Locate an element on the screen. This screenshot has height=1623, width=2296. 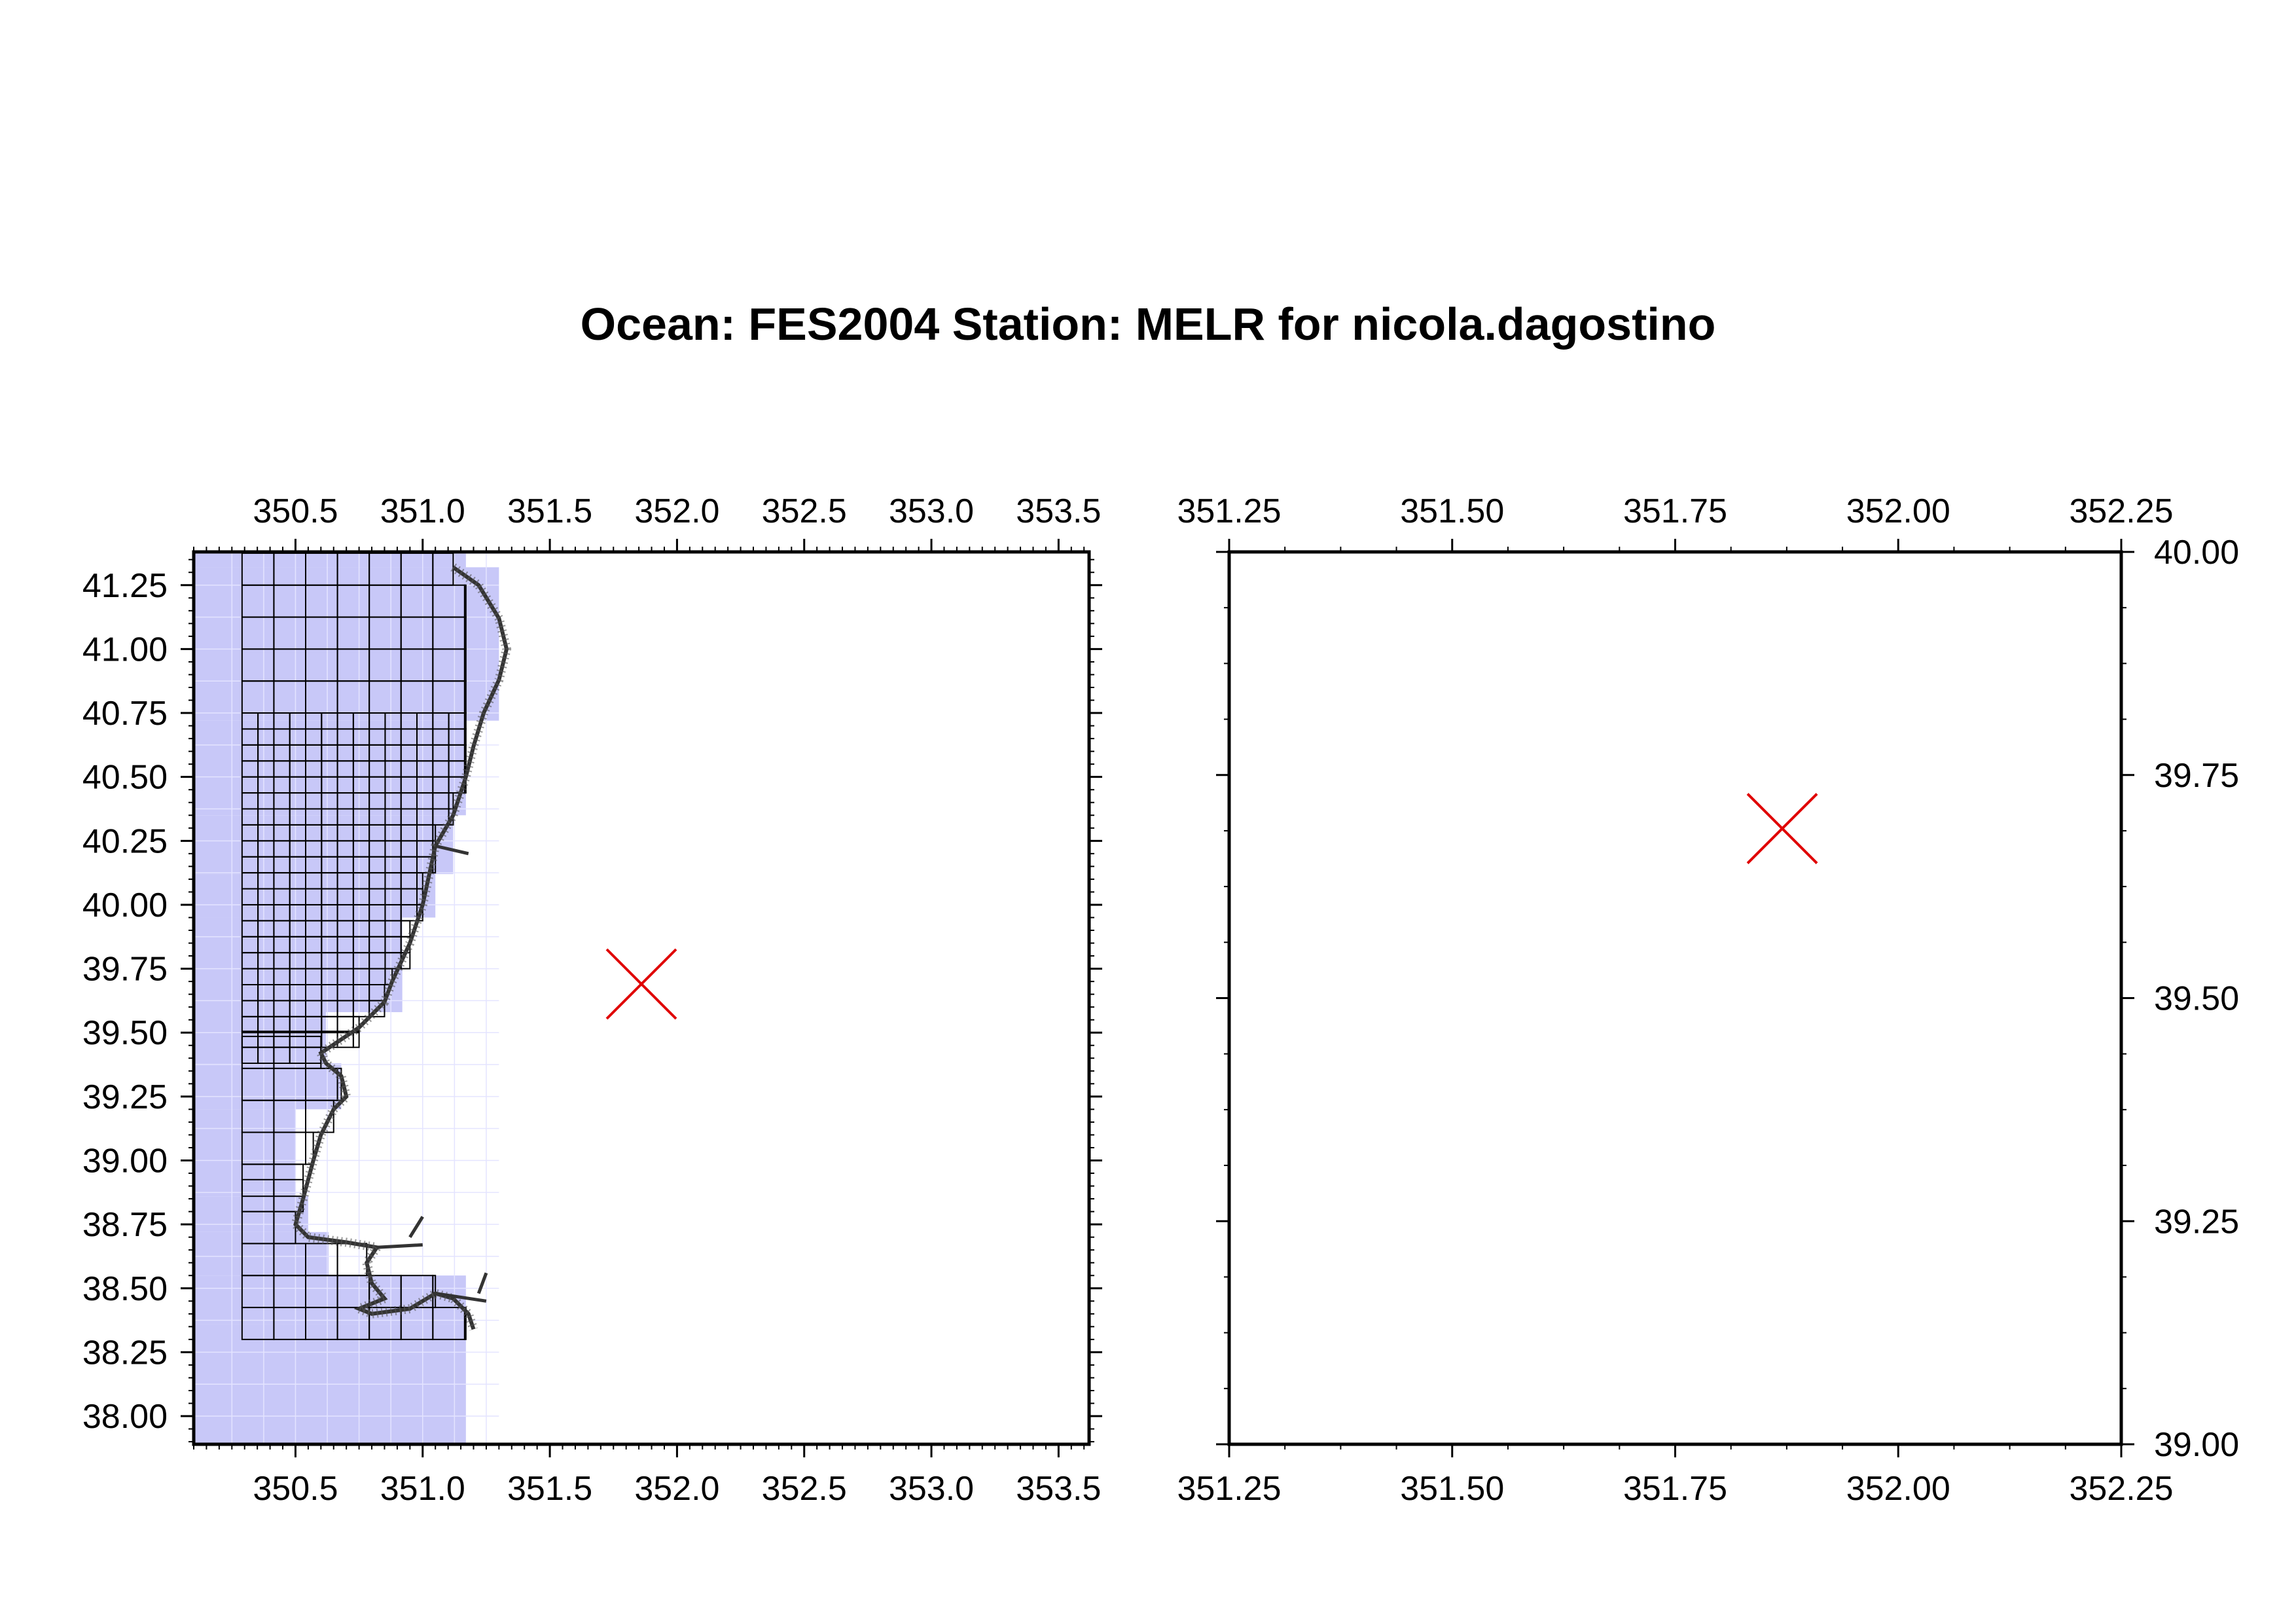
model-mesh is located at coordinates (354, 946).